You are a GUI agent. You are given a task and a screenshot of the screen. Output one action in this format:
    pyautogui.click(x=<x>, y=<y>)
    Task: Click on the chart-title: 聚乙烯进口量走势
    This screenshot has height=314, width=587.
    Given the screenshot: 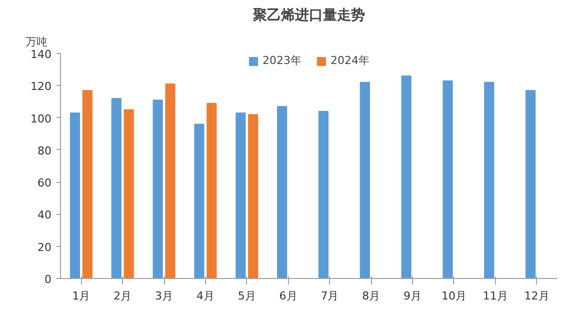 What is the action you would take?
    pyautogui.click(x=308, y=16)
    